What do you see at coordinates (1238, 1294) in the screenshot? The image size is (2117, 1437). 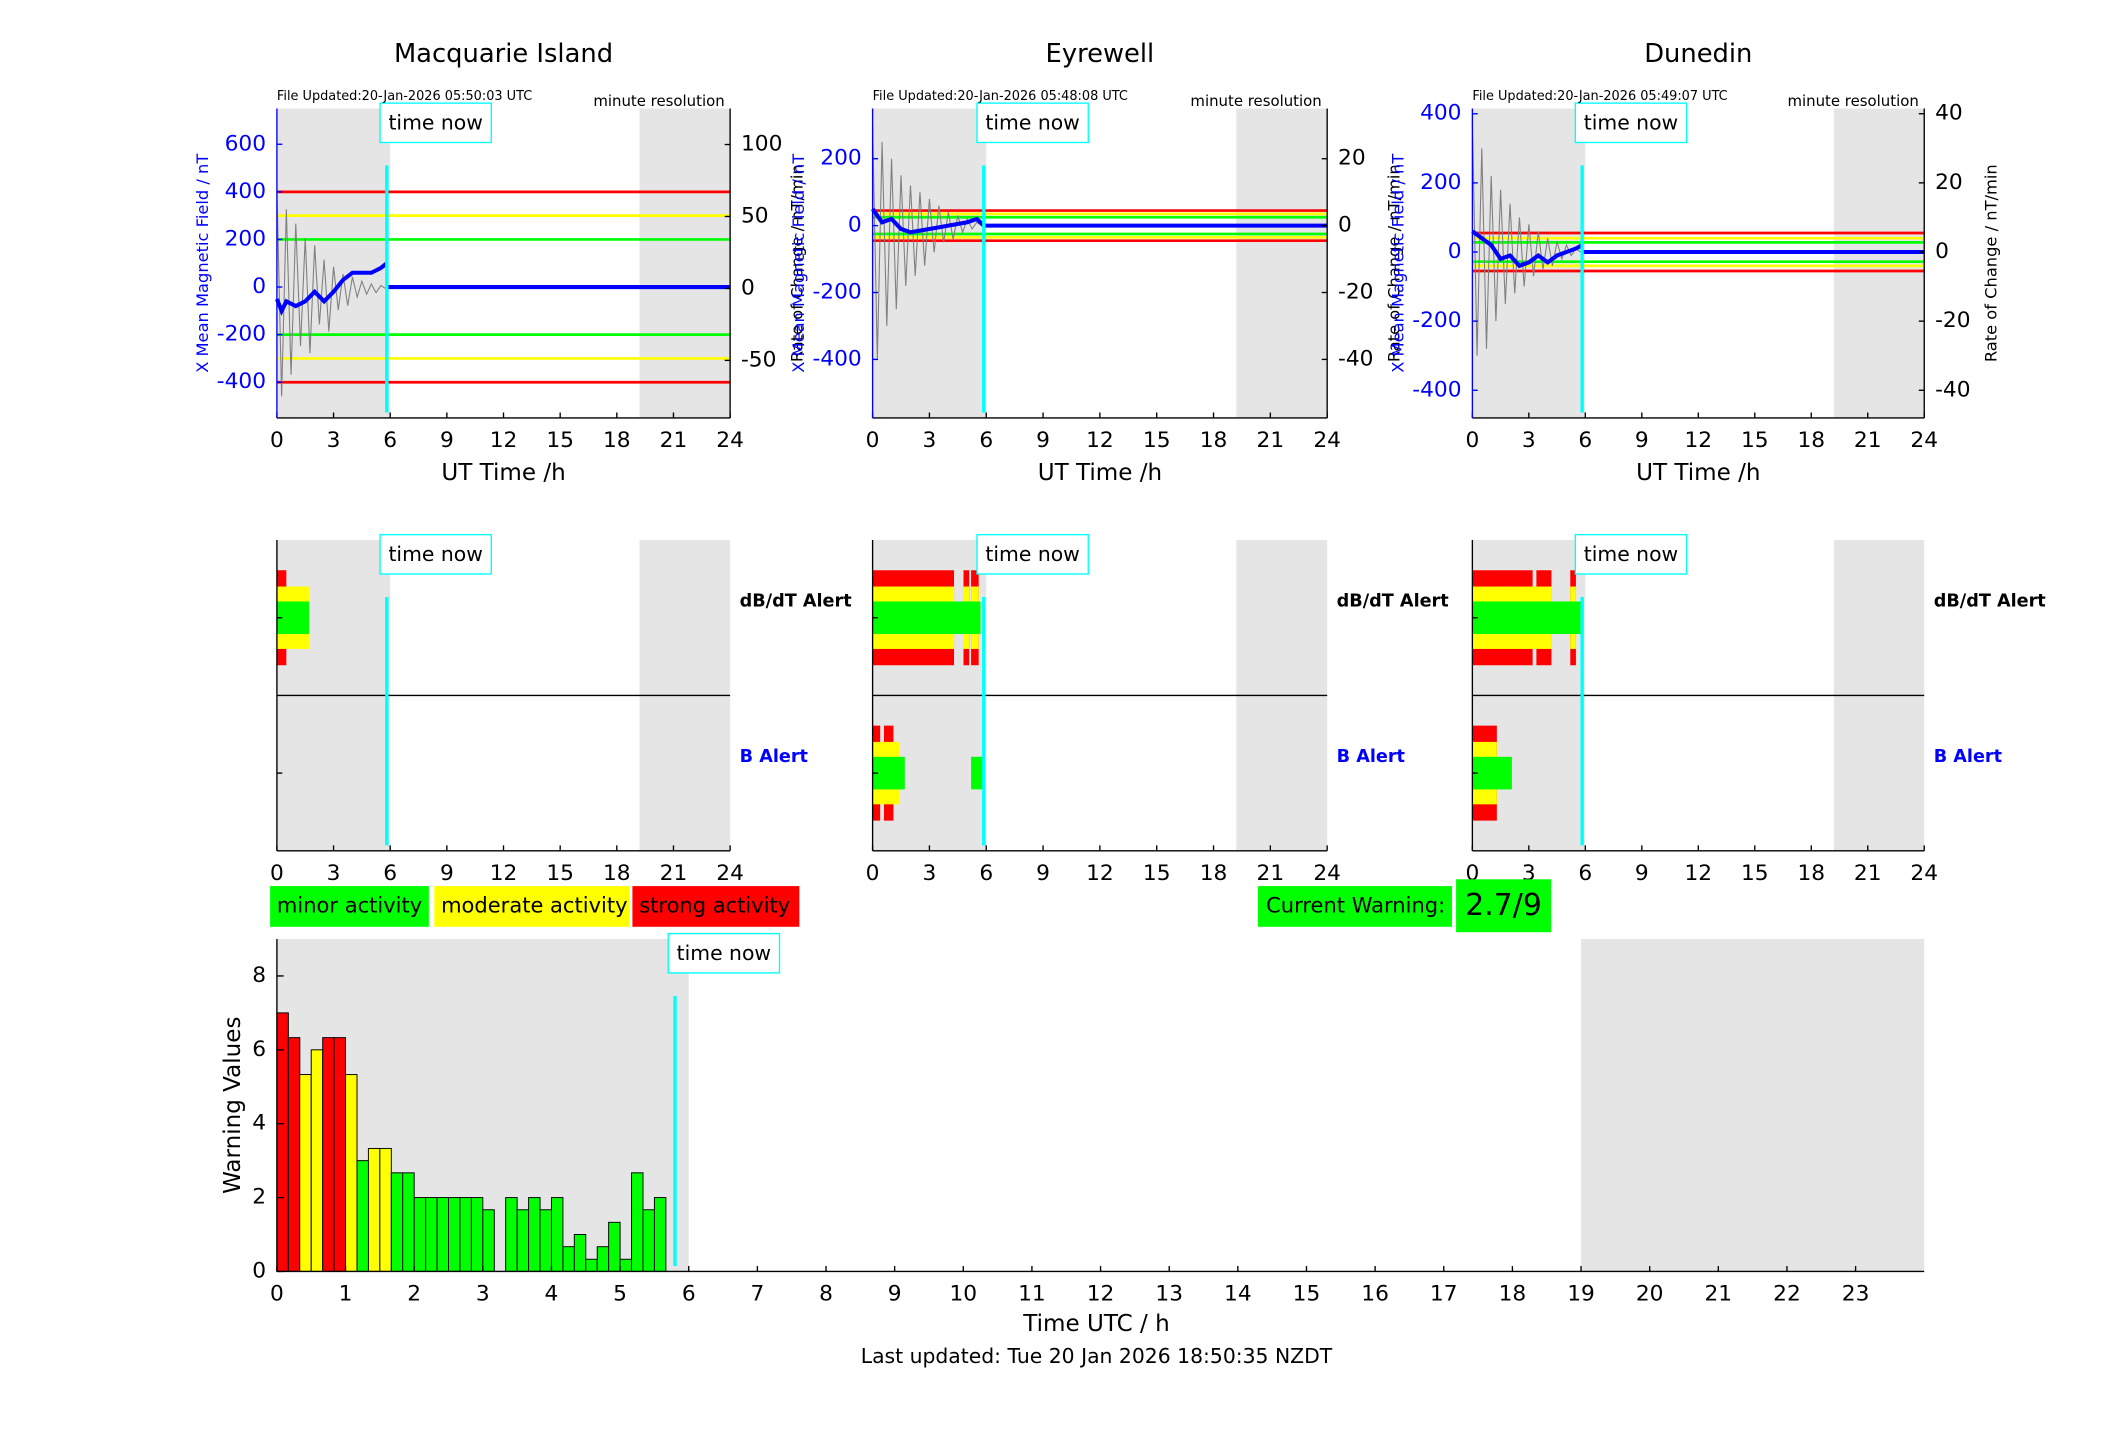 I see `x-tick-label: 14` at bounding box center [1238, 1294].